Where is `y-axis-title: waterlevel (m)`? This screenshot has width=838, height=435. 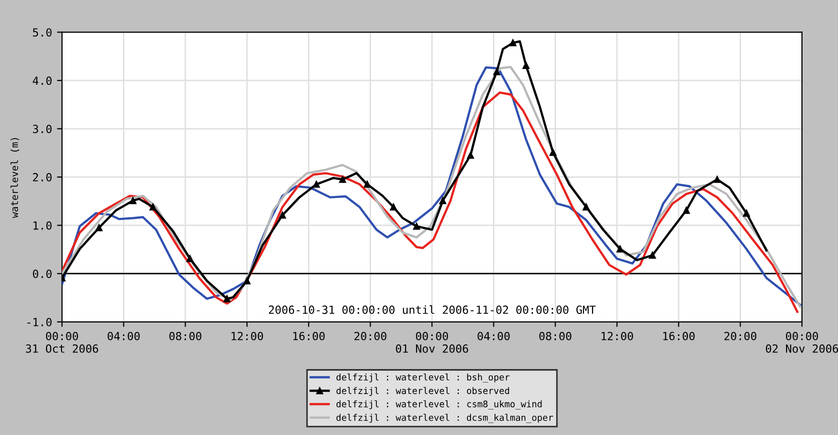 y-axis-title: waterlevel (m) is located at coordinates (15, 178).